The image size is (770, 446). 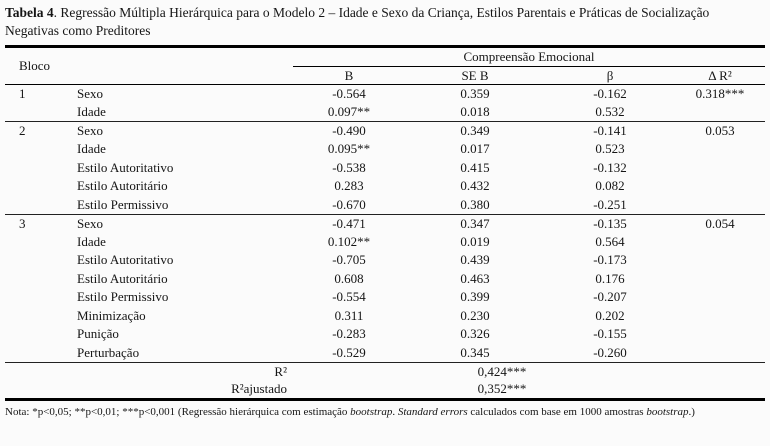 What do you see at coordinates (149, 66) in the screenshot?
I see `column-header-bloco: Bloco` at bounding box center [149, 66].